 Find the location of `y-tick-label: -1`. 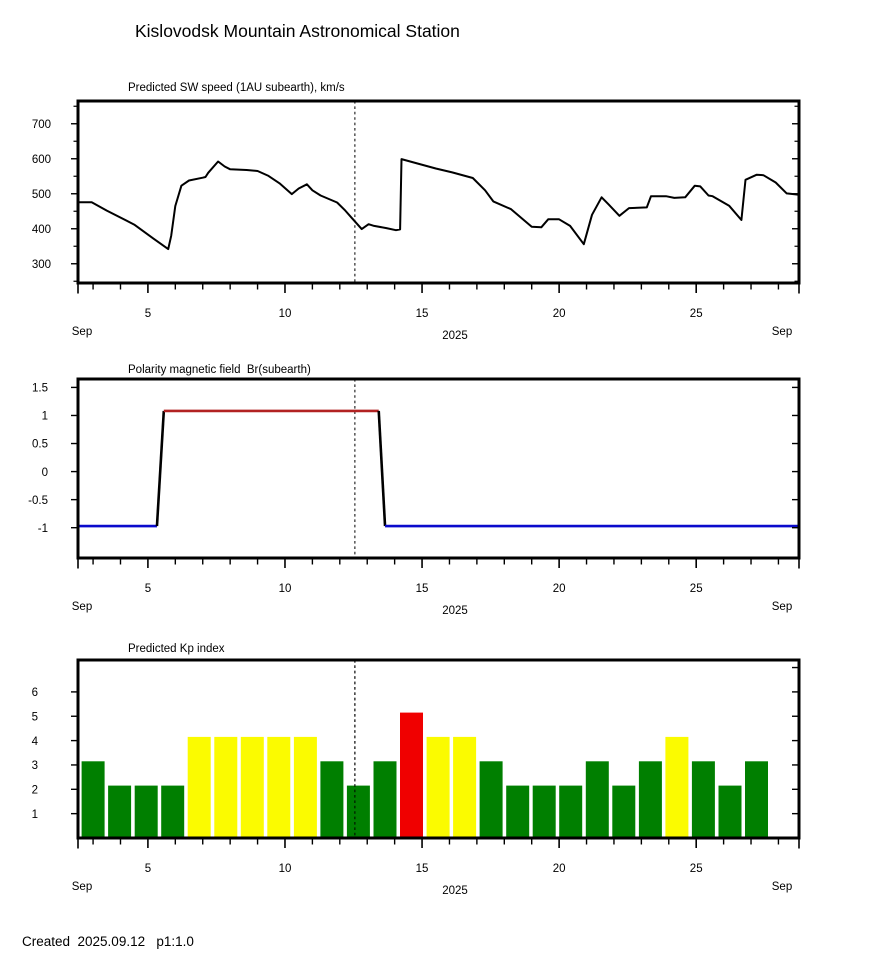

y-tick-label: -1 is located at coordinates (43, 529).